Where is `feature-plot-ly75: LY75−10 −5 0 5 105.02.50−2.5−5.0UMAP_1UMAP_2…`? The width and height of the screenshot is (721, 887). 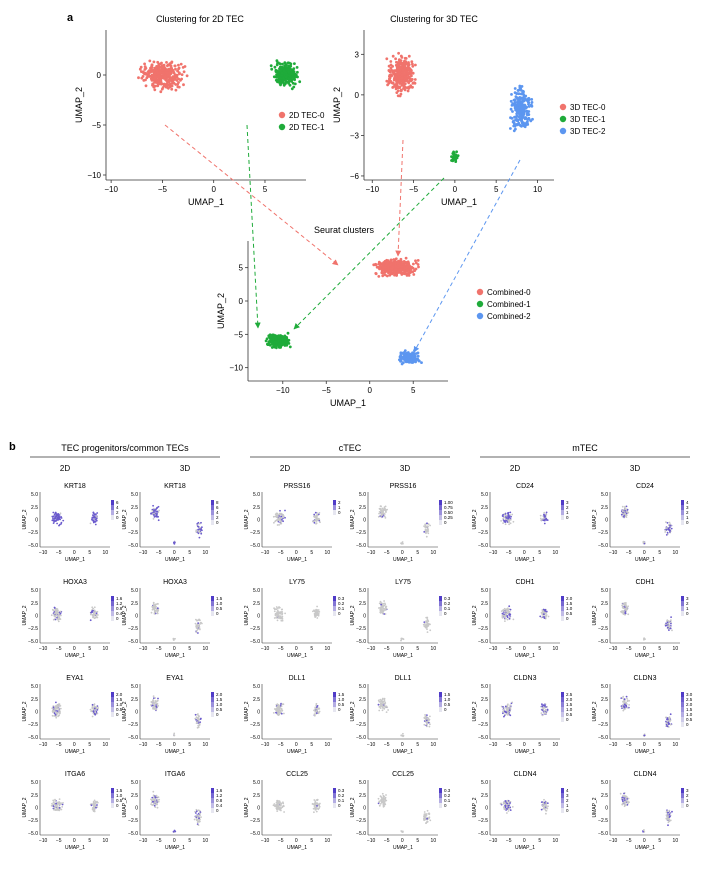 feature-plot-ly75: LY75−10 −5 0 5 105.02.50−2.5−5.0UMAP_1UMAP_2… is located at coordinates (400, 619).